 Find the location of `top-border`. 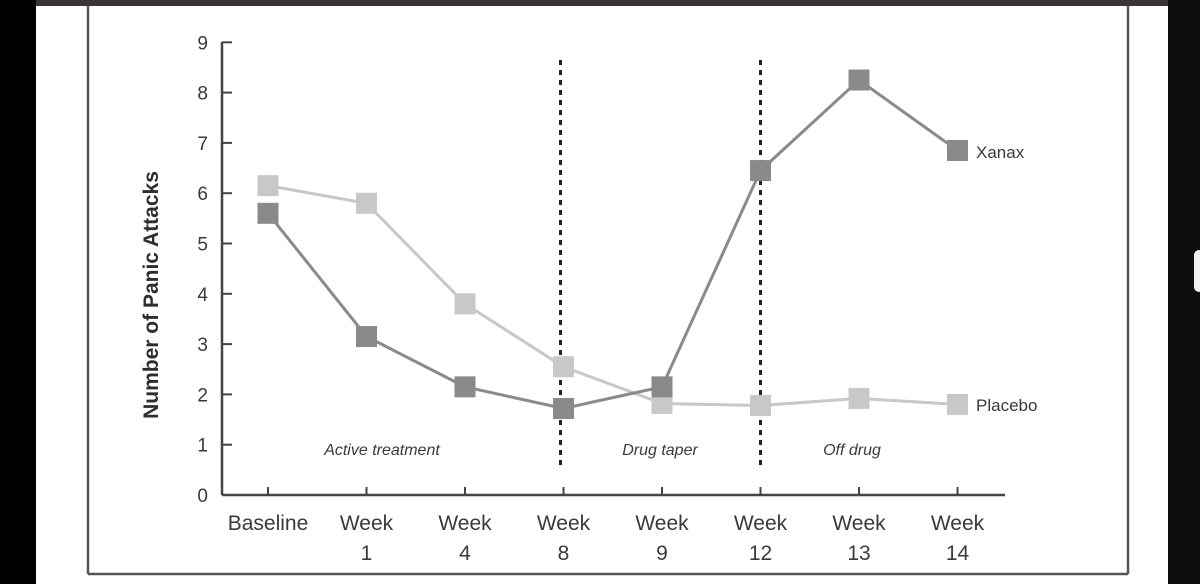

top-border is located at coordinates (602, 3).